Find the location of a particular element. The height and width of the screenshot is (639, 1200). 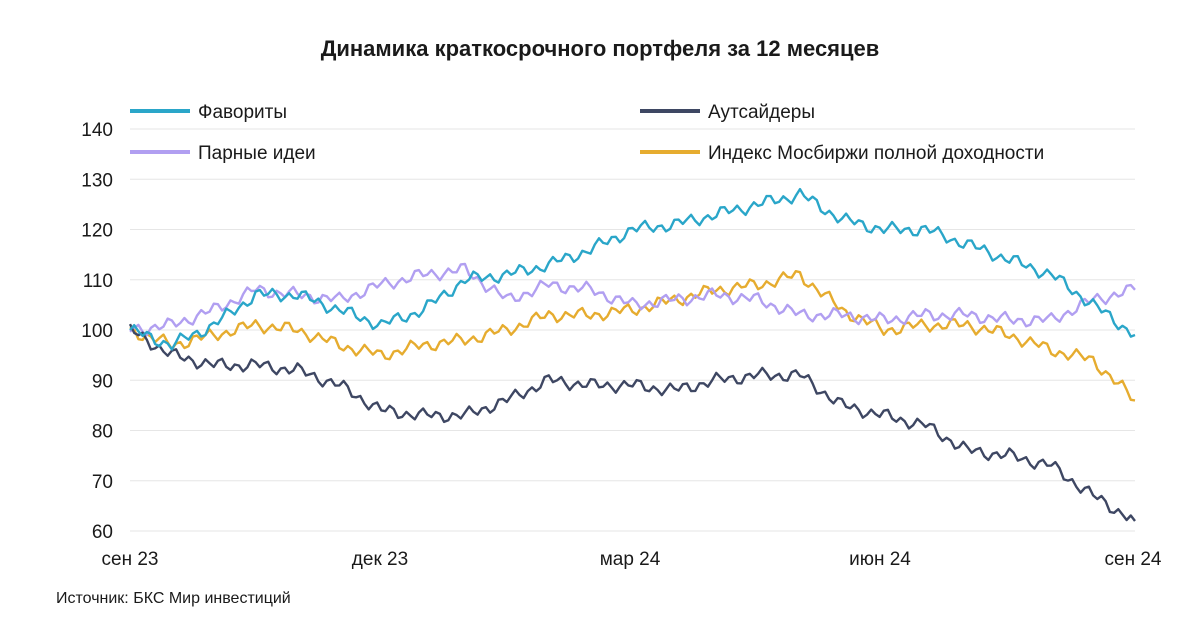

legend-label: Фавориты is located at coordinates (242, 112).